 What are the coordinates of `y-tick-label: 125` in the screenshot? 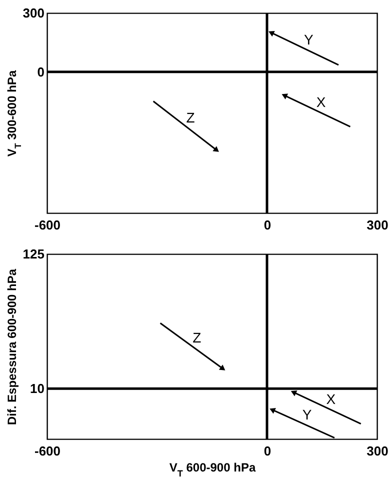 It's located at (33, 254).